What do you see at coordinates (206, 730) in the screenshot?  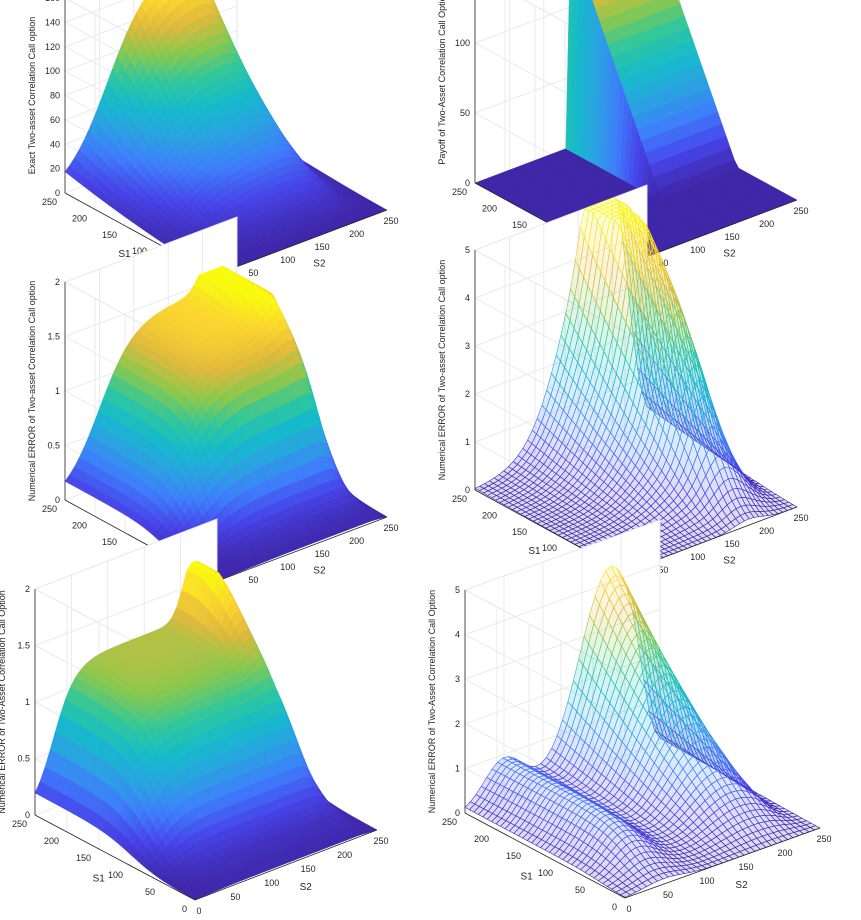 I see `surface-mesh` at bounding box center [206, 730].